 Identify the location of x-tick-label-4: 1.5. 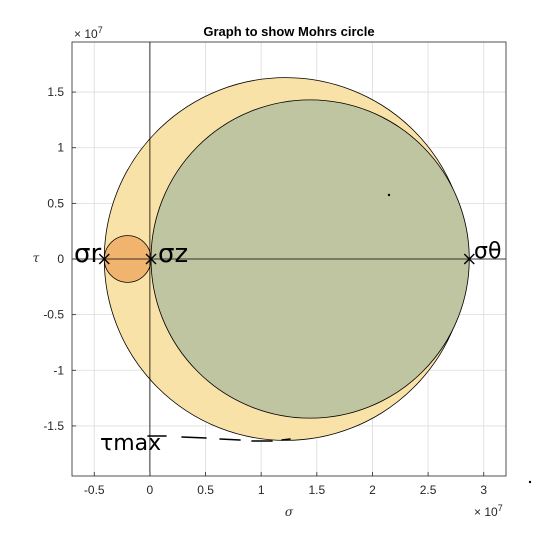
(316, 490).